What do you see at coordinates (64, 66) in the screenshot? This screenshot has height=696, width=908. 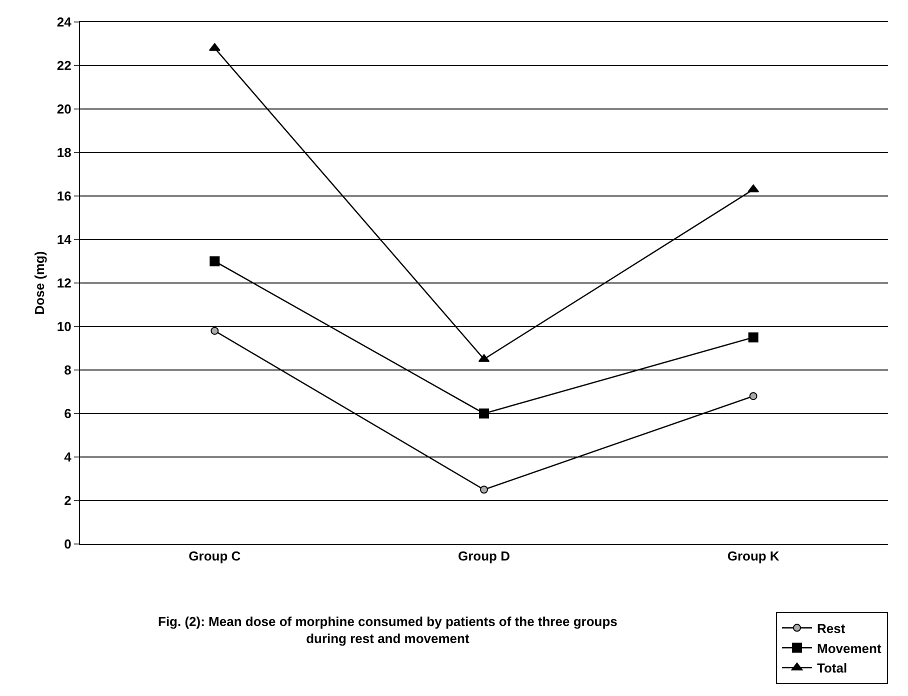 I see `y-tick-label: 22` at bounding box center [64, 66].